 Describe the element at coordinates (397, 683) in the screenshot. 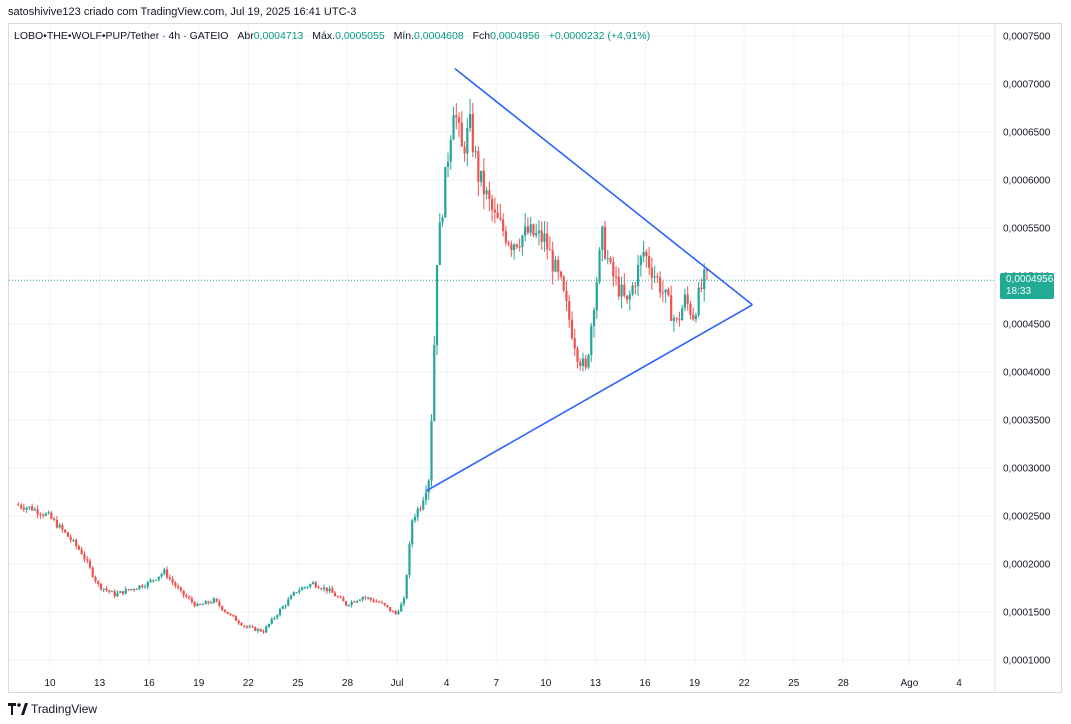

I see `x-tick-label: Jul` at that location.